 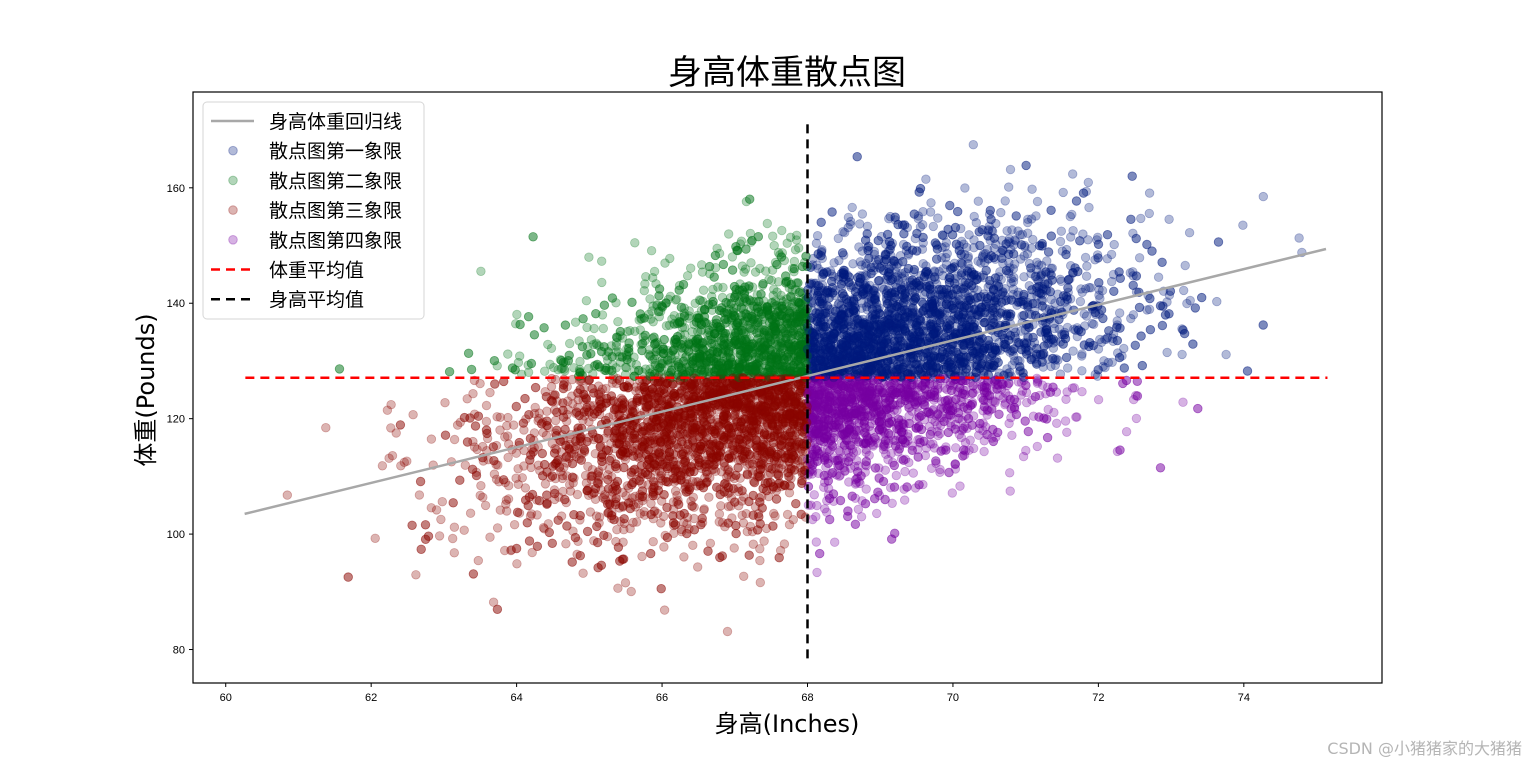 What do you see at coordinates (176, 304) in the screenshot?
I see `y-tick-label: 140` at bounding box center [176, 304].